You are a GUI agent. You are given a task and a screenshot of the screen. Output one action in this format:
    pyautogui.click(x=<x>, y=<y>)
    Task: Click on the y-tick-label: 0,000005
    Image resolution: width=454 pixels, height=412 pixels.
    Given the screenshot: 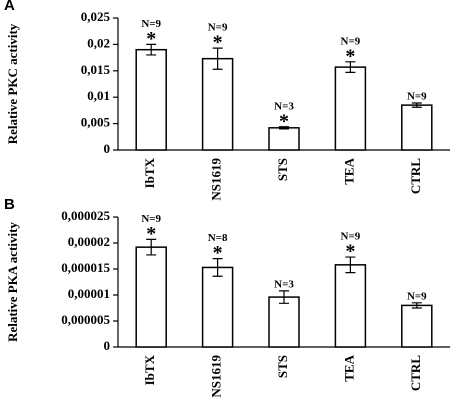 What is the action you would take?
    pyautogui.click(x=85, y=319)
    